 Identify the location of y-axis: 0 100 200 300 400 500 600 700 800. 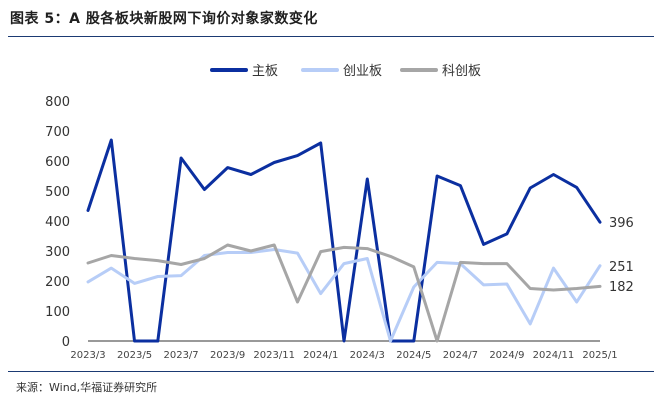
(57, 222).